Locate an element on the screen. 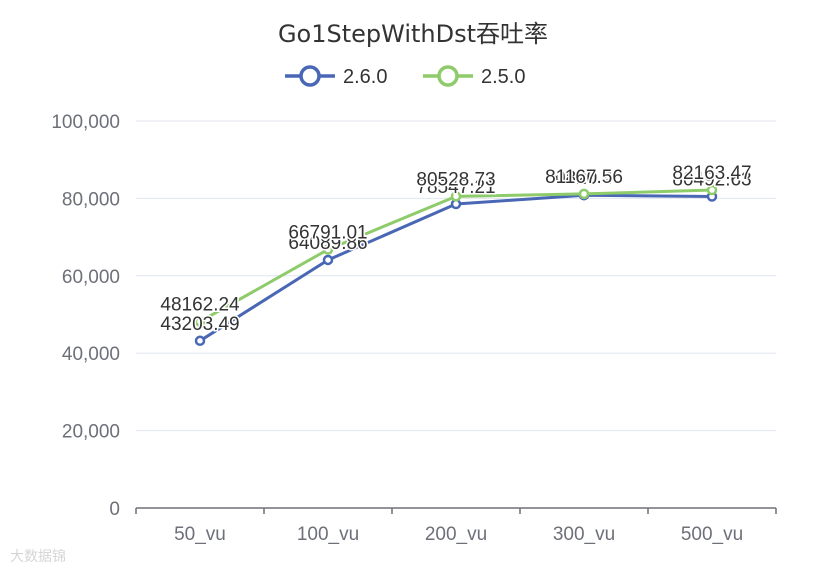  legend-item-2.6.0: 2.6.0 is located at coordinates (336, 76).